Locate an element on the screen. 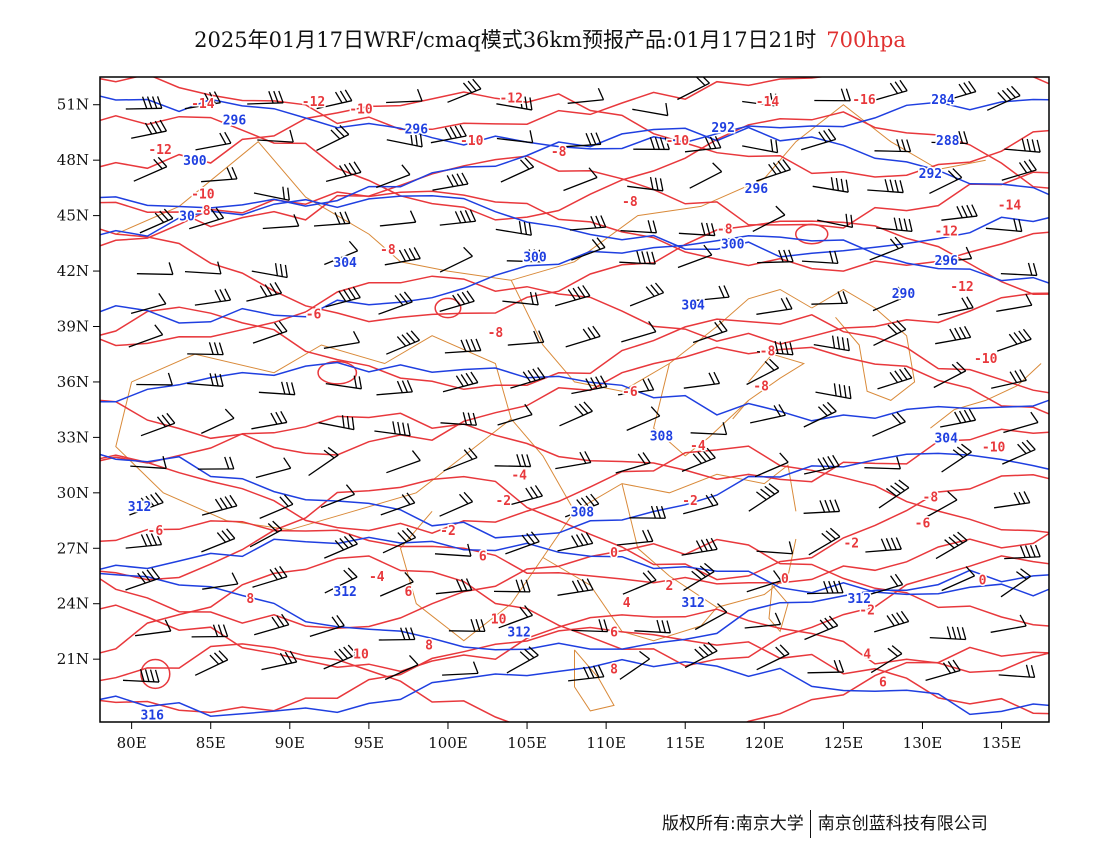 This screenshot has height=850, width=1100. copyright-left: 版权所有:南京大学 is located at coordinates (733, 824).